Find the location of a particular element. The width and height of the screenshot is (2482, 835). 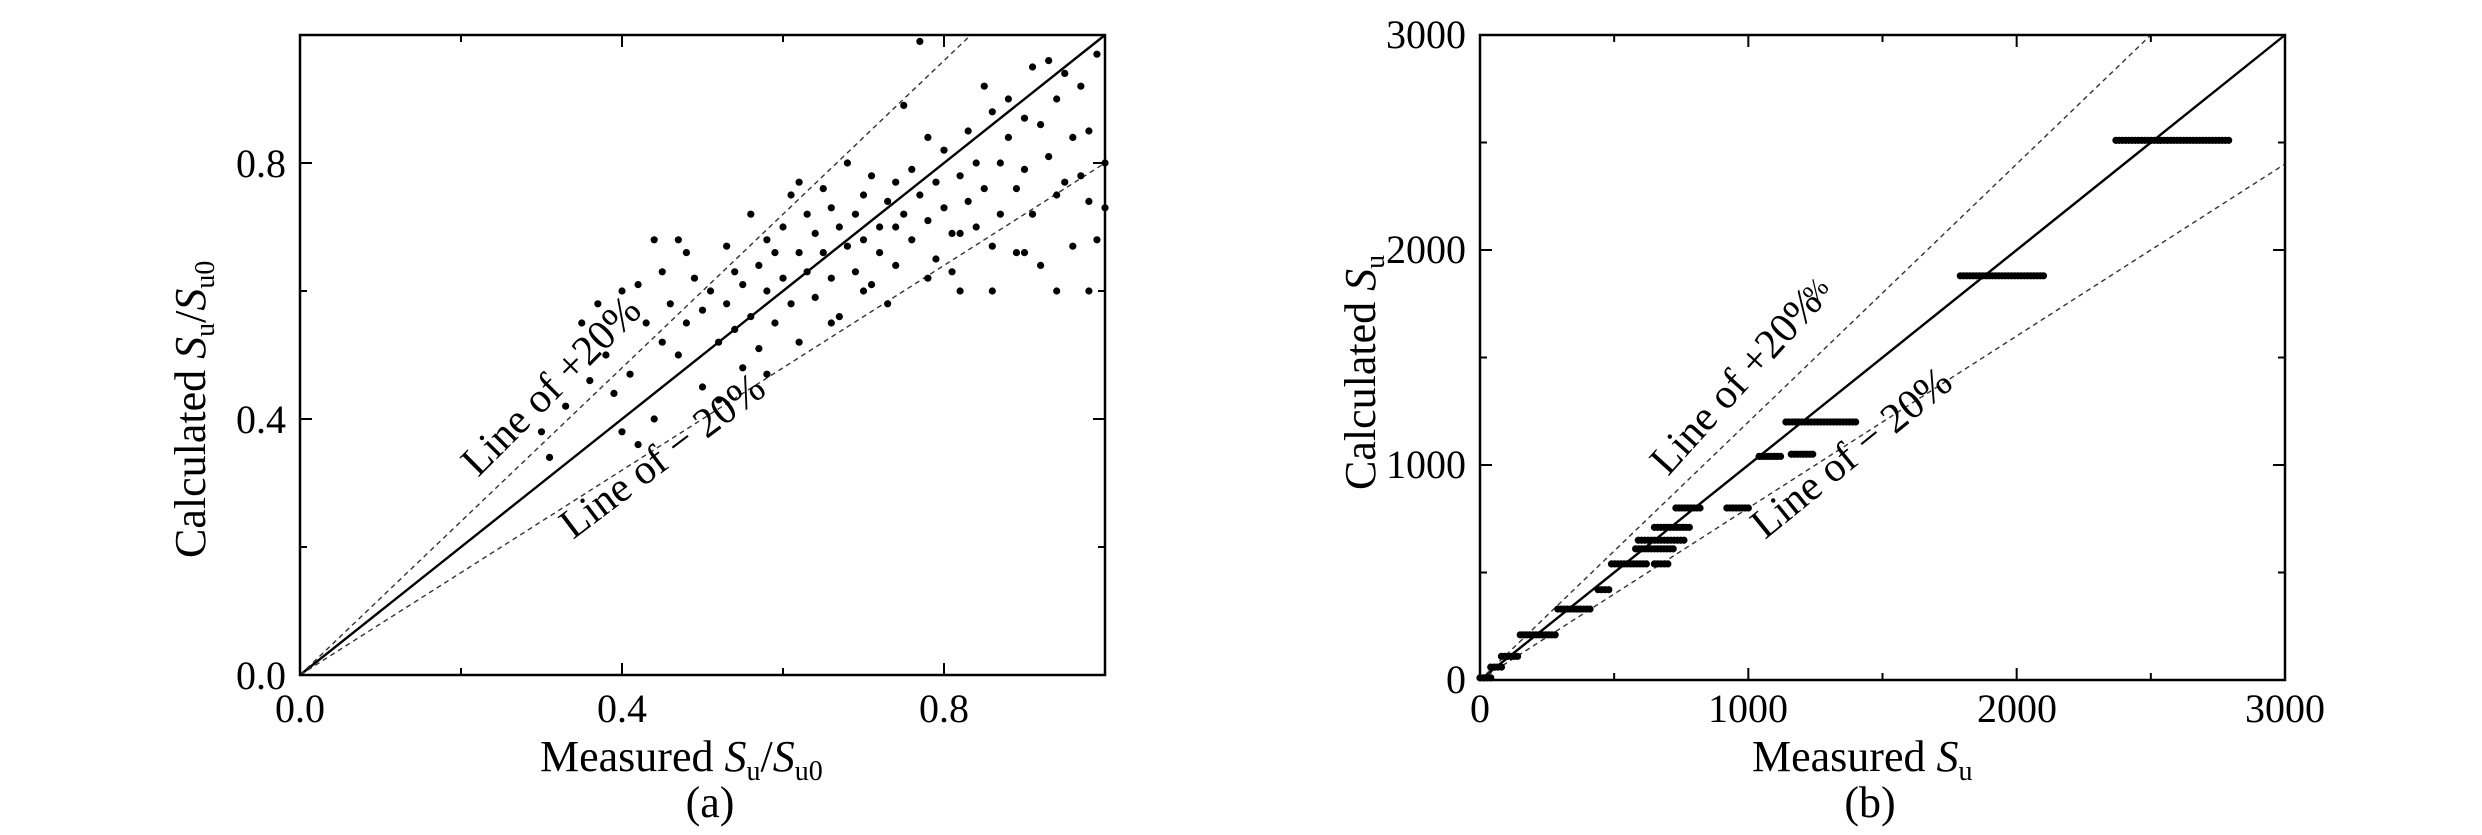

panel-a-y-tick-label: 0.0 is located at coordinates (261, 675).